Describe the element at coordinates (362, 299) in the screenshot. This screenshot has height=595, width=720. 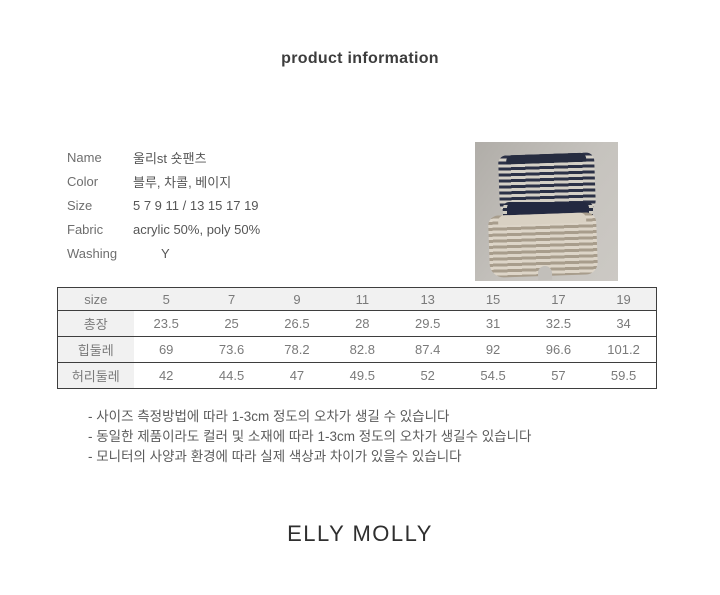
I see `size-table-header-cell: 11` at that location.